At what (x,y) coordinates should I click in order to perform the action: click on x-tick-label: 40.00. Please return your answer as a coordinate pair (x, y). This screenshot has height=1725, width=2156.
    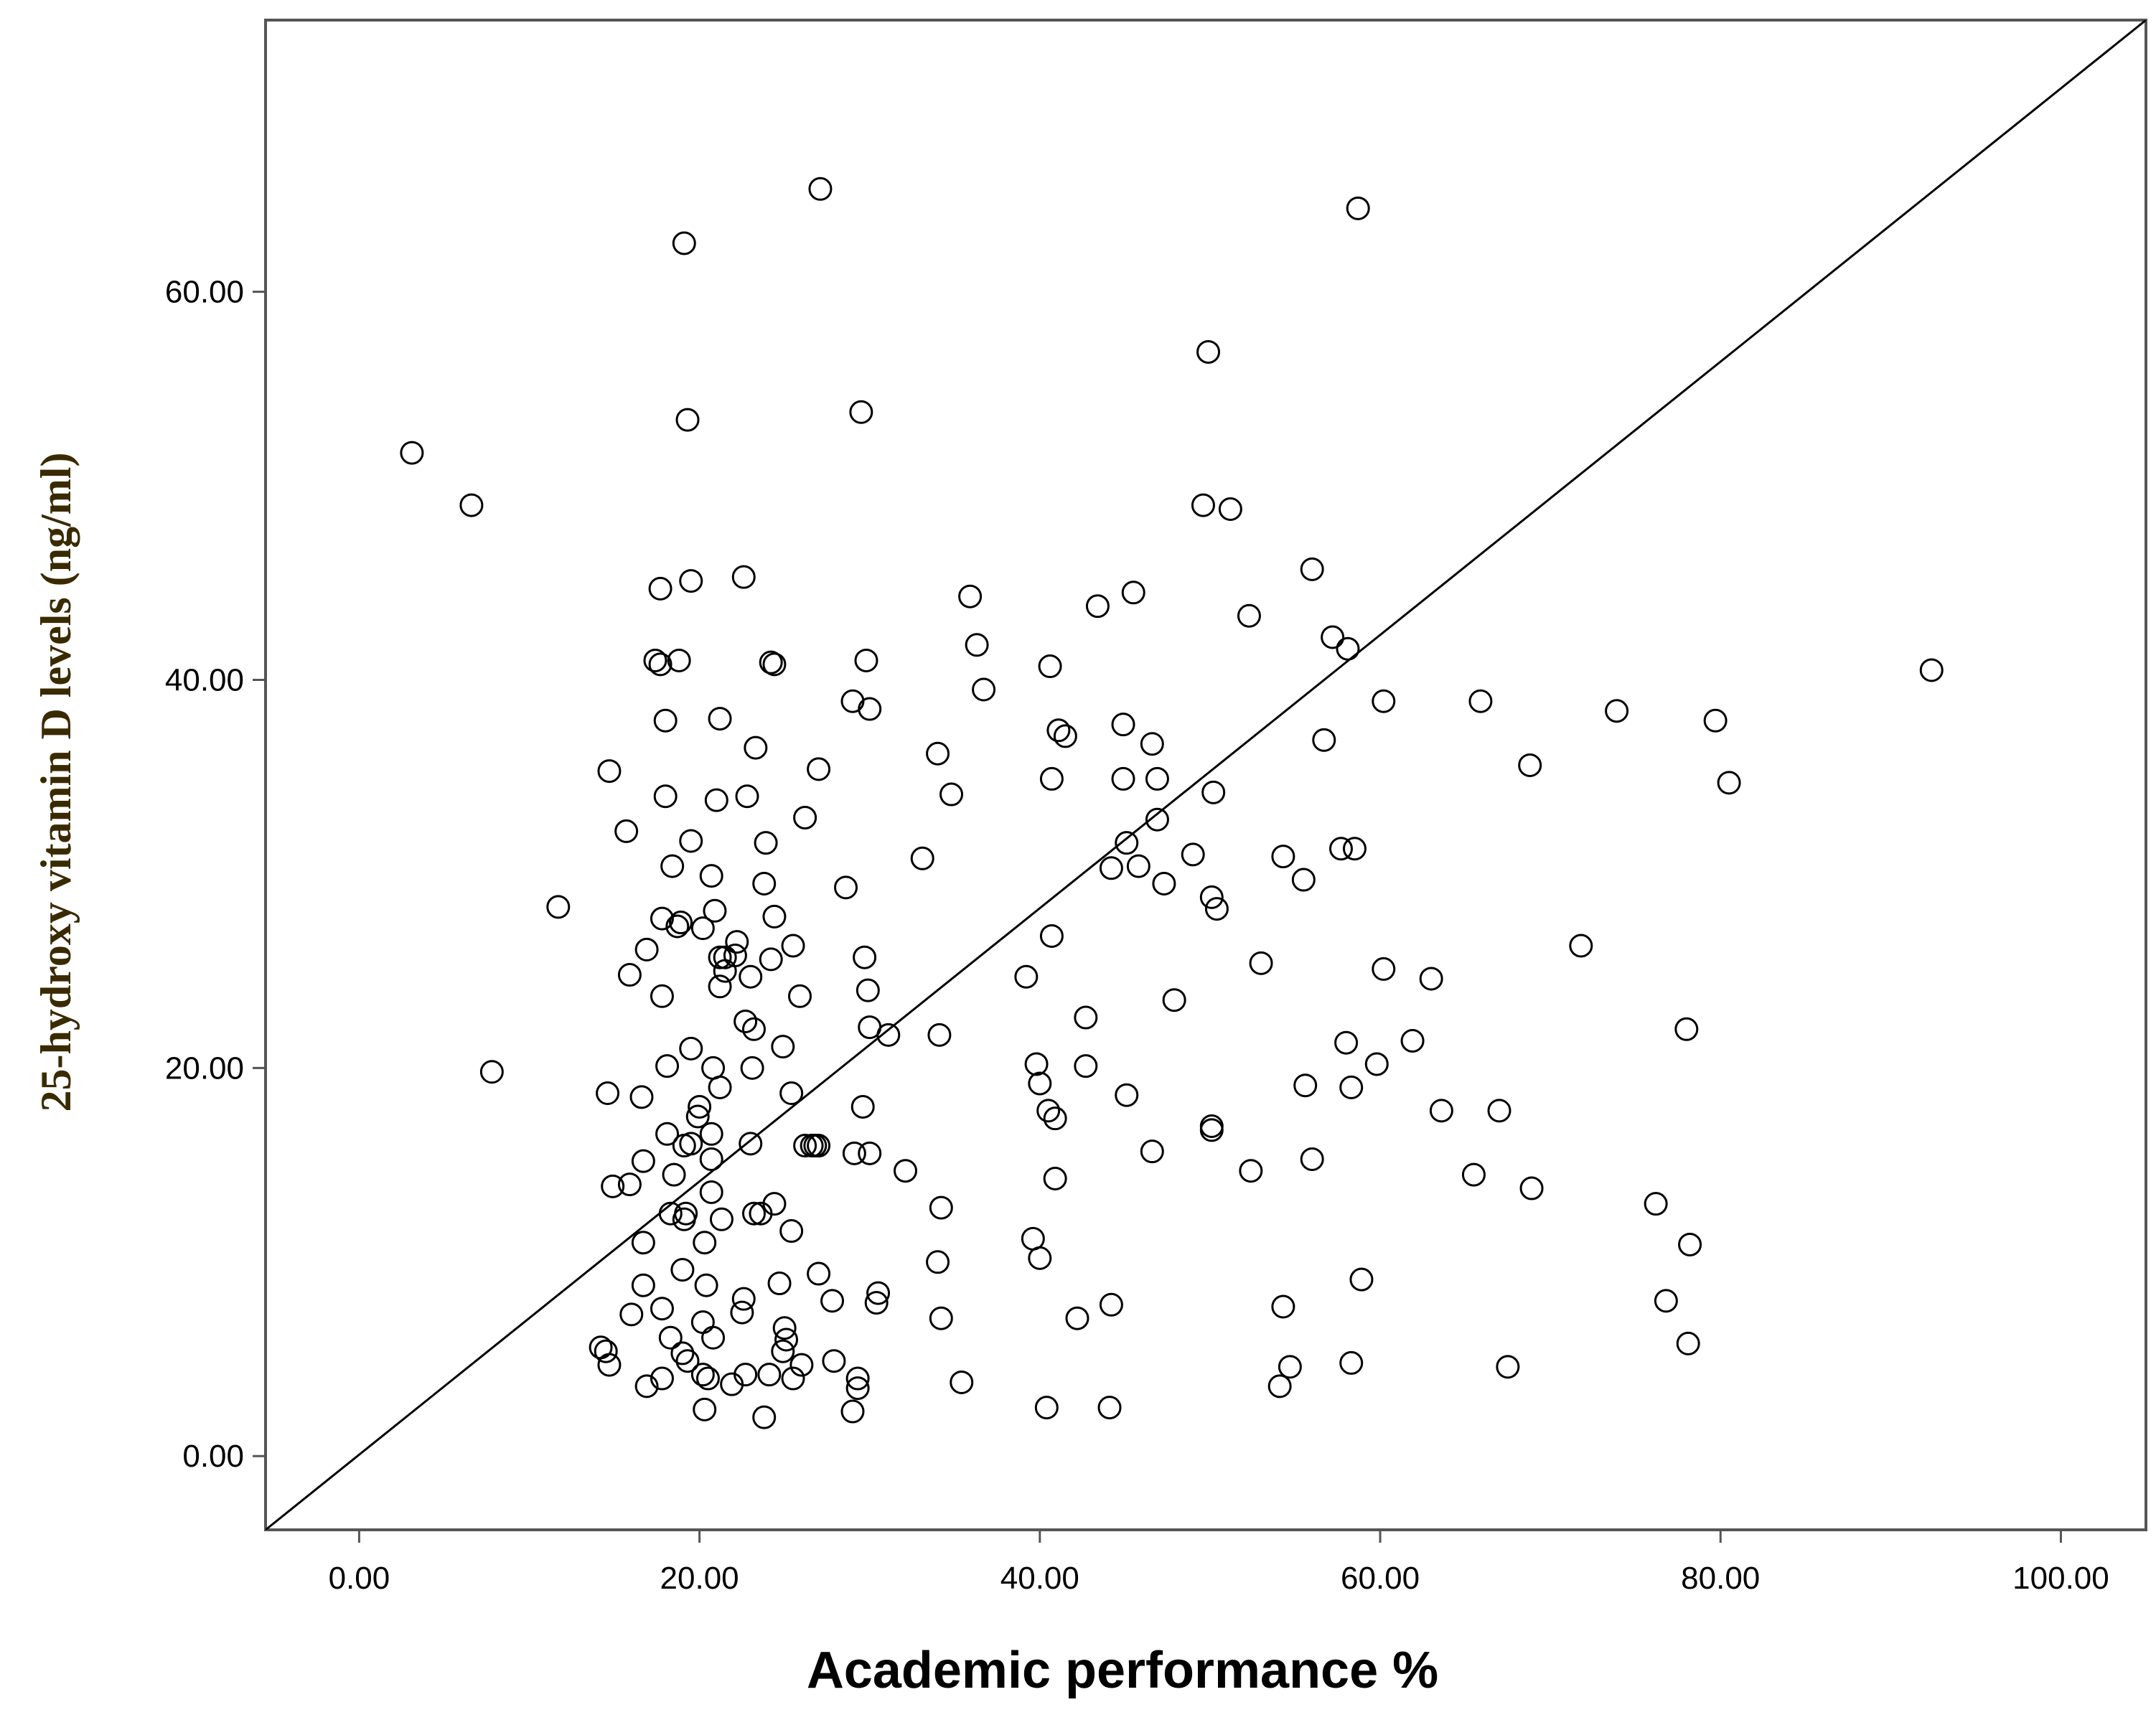
    Looking at the image, I should click on (1039, 1578).